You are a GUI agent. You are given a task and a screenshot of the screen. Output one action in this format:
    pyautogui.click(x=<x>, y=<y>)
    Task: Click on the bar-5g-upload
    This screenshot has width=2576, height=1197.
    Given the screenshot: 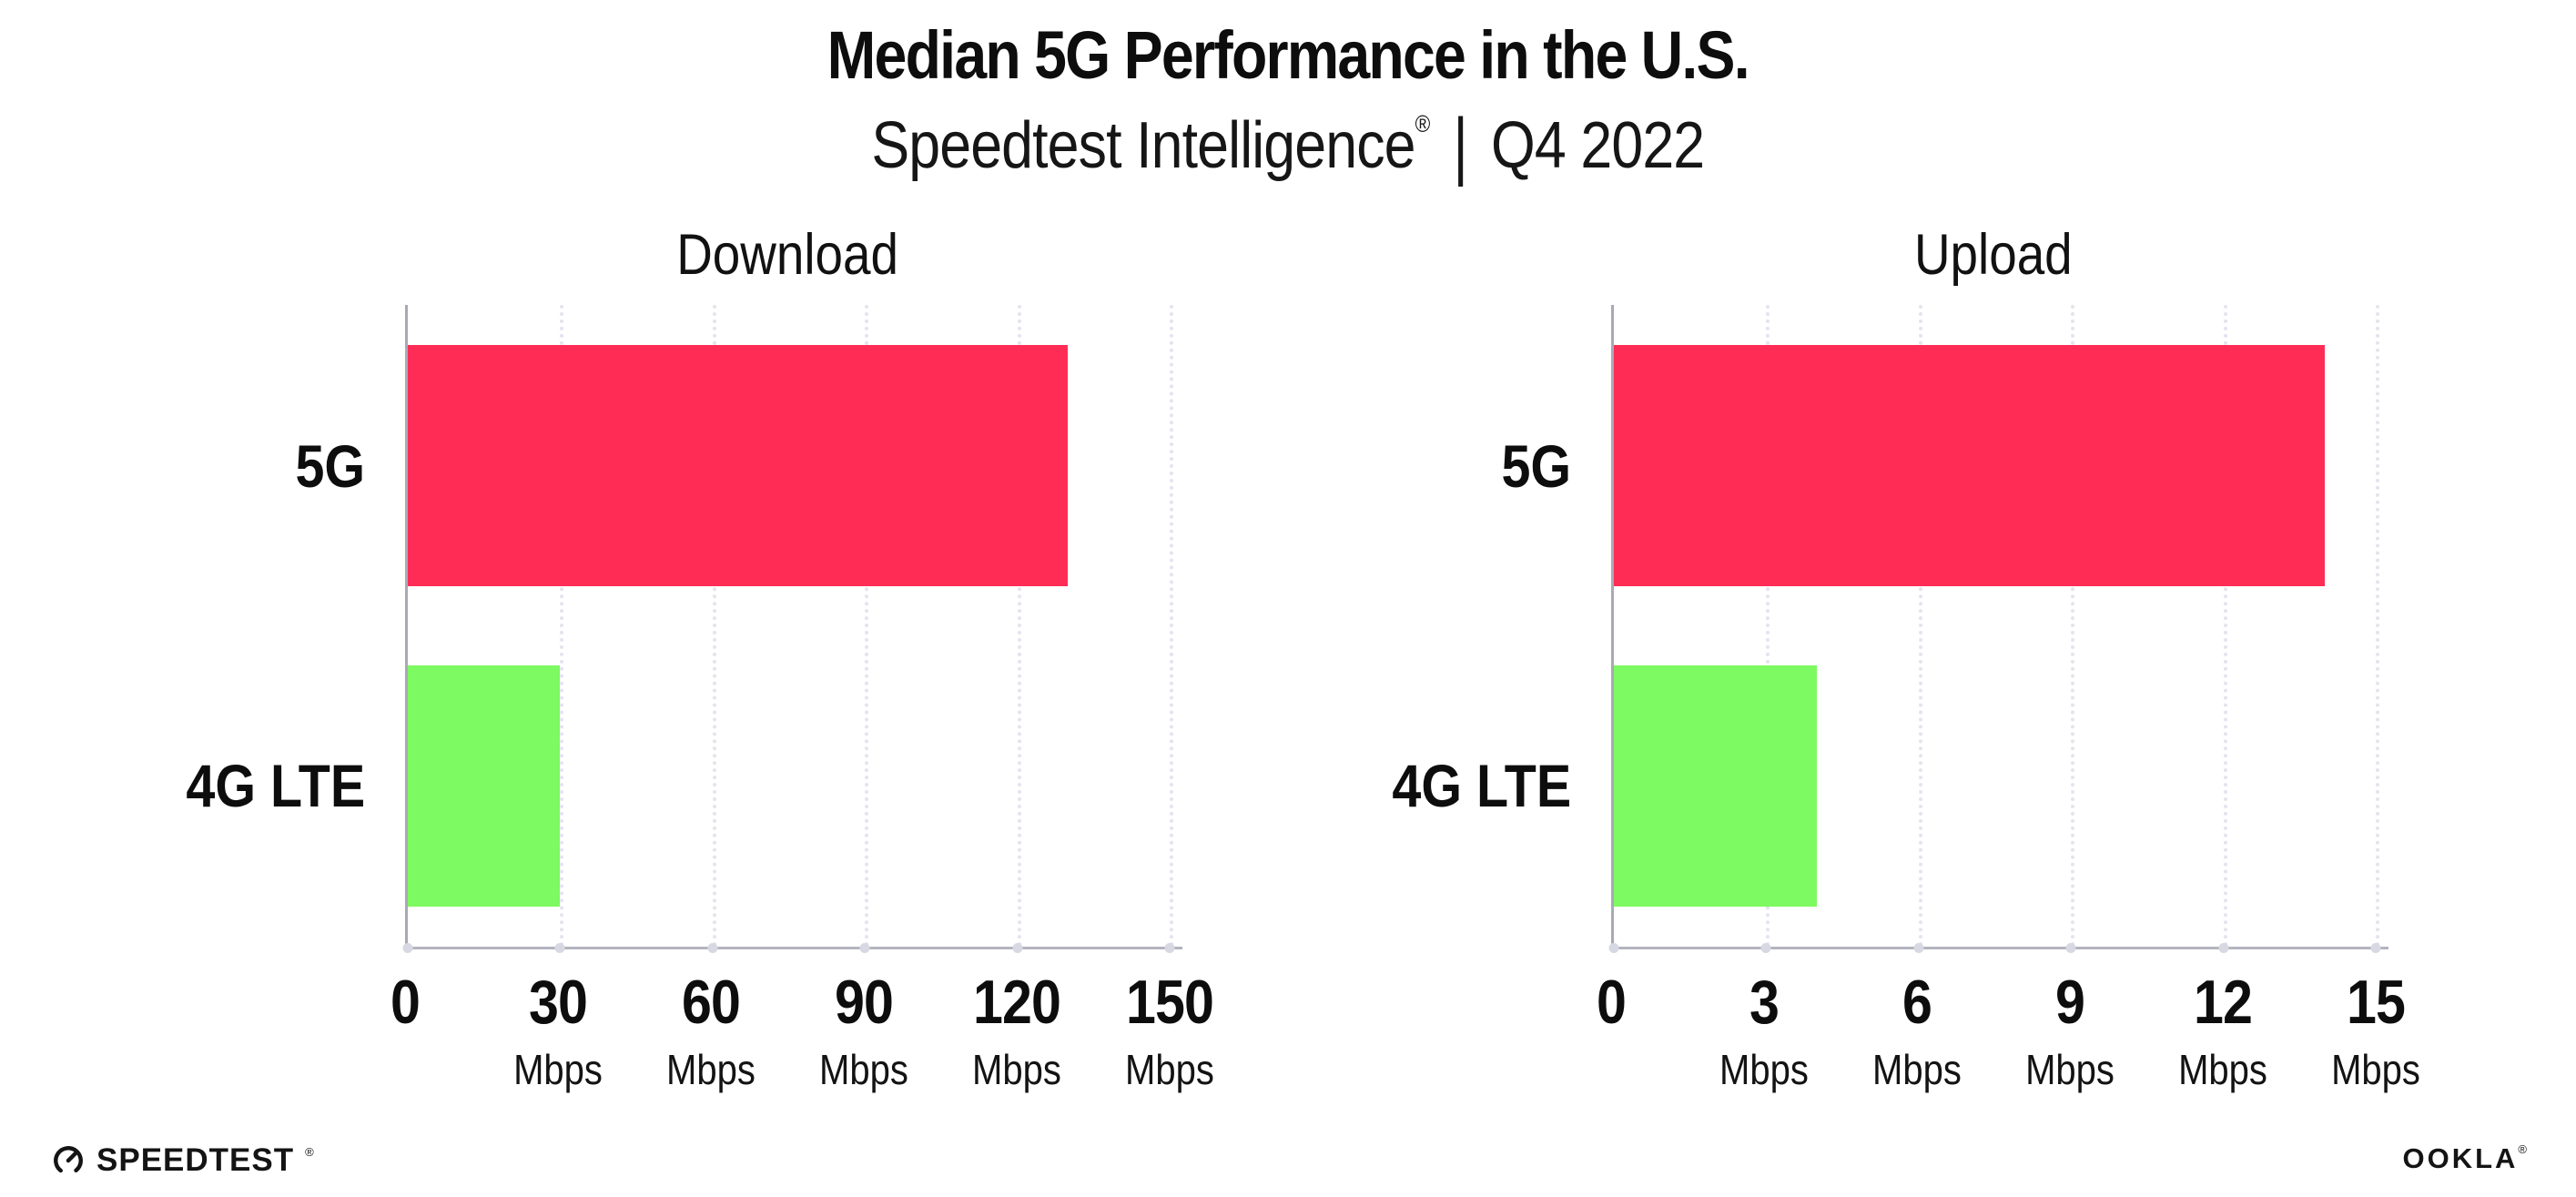 What is the action you would take?
    pyautogui.click(x=1970, y=465)
    